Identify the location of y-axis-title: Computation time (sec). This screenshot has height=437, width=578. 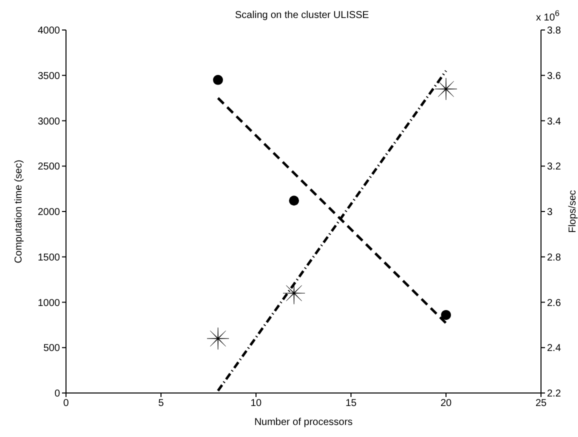
(19, 212).